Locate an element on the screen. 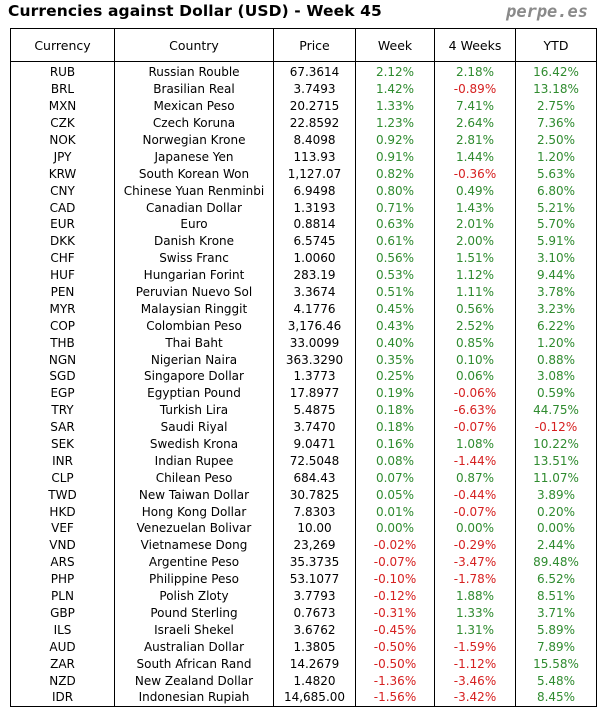  four-week-change-cell: 1.11% is located at coordinates (475, 292).